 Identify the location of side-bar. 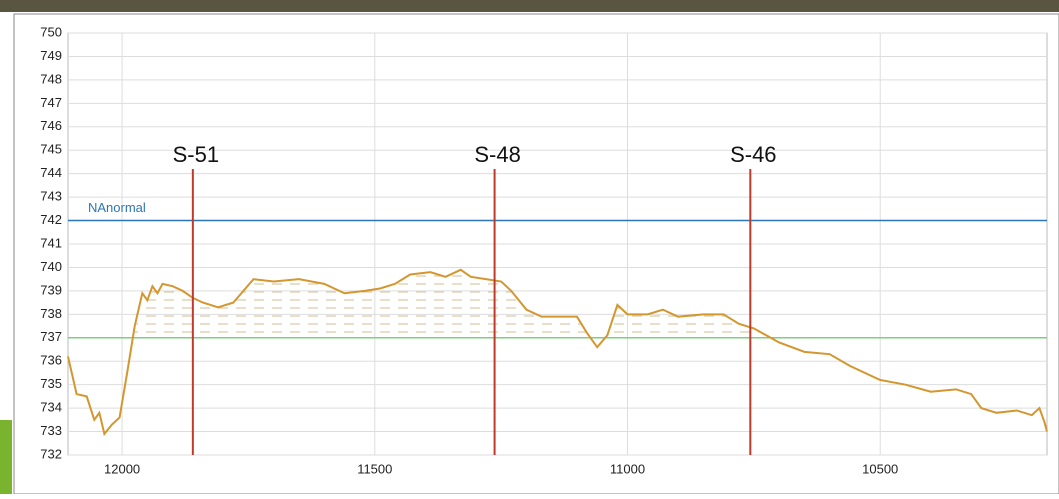
(6, 457).